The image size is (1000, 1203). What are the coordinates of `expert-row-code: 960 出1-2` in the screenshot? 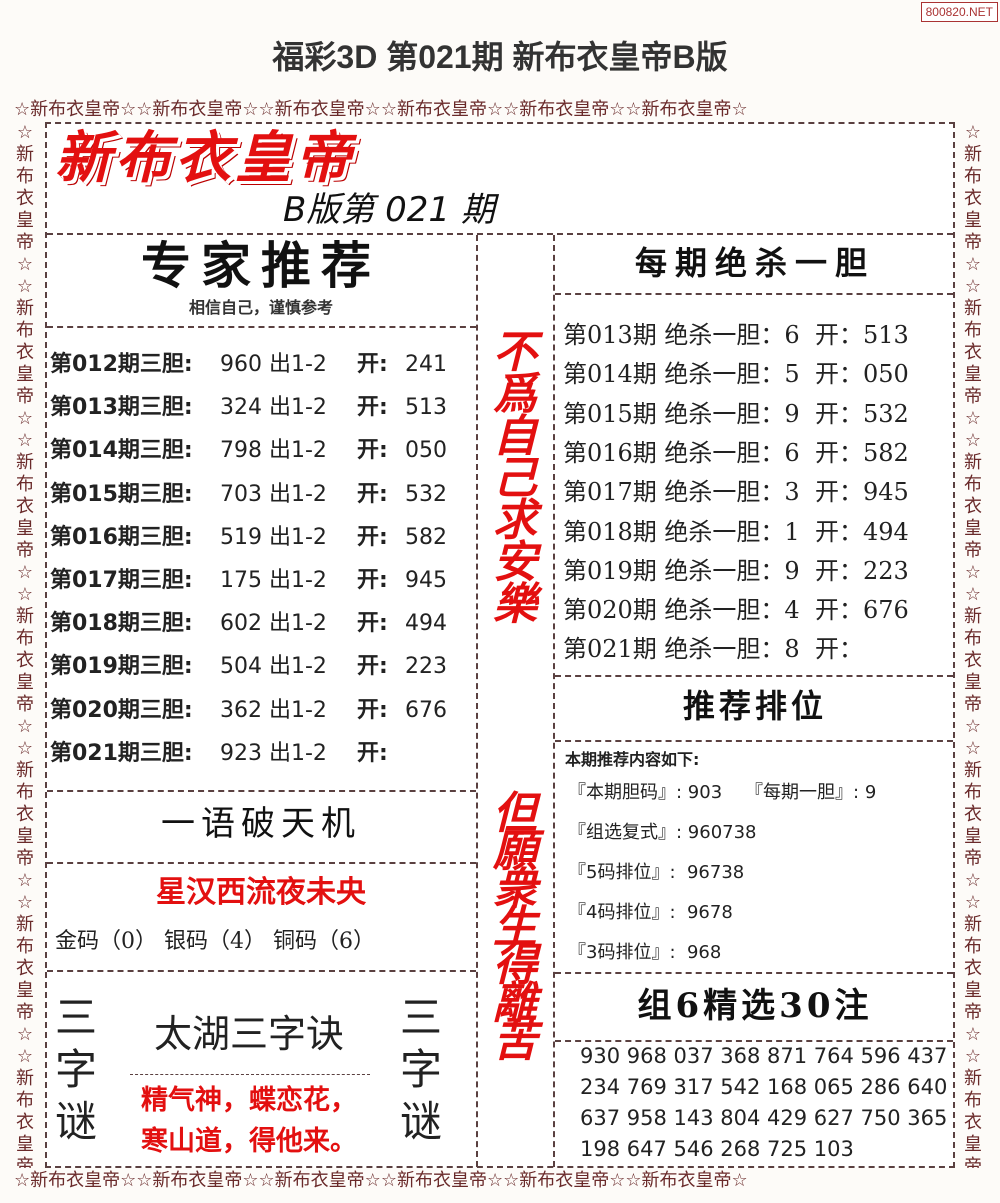 It's located at (273, 364).